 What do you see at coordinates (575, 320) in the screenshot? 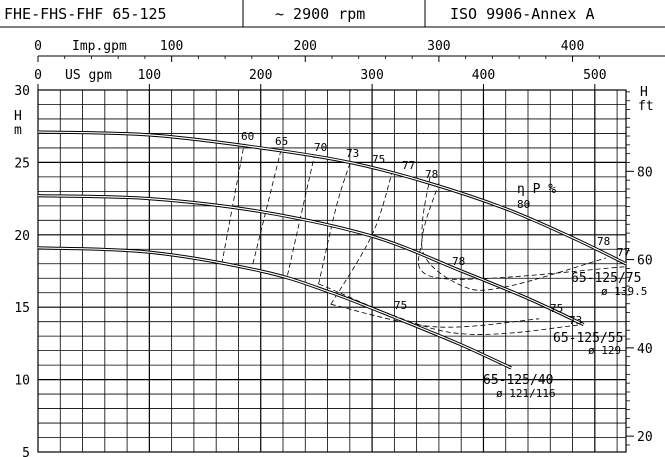
I see `efficiency-label-73-right: 73` at bounding box center [575, 320].